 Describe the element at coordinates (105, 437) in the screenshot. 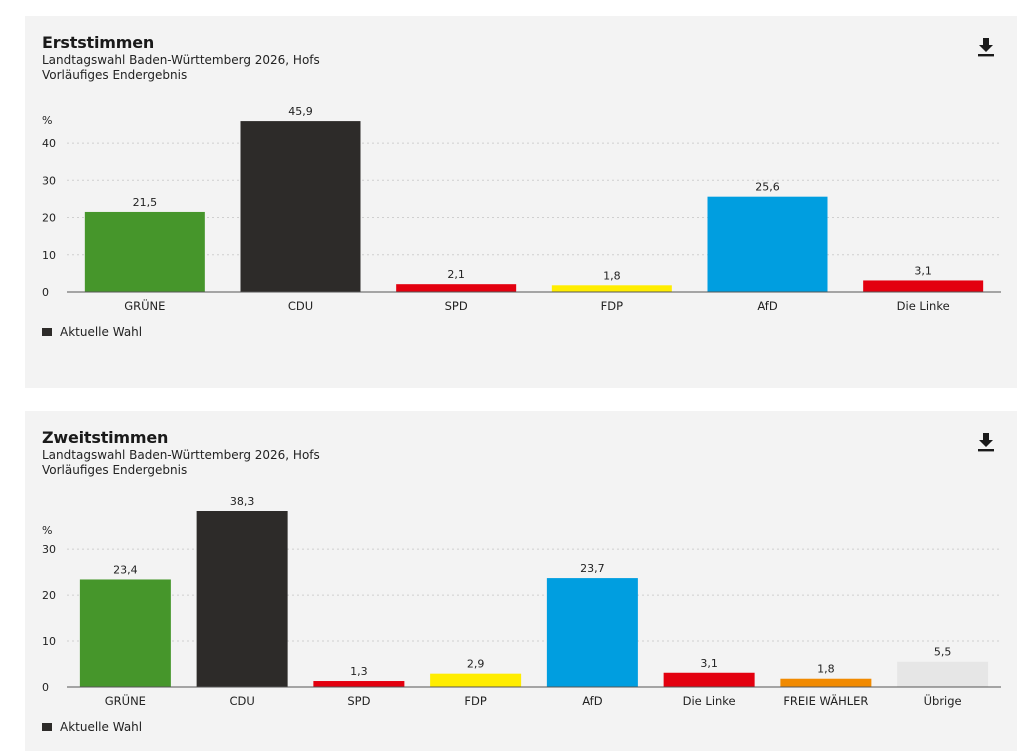

I see `chart-title: Zweitstimmen` at that location.